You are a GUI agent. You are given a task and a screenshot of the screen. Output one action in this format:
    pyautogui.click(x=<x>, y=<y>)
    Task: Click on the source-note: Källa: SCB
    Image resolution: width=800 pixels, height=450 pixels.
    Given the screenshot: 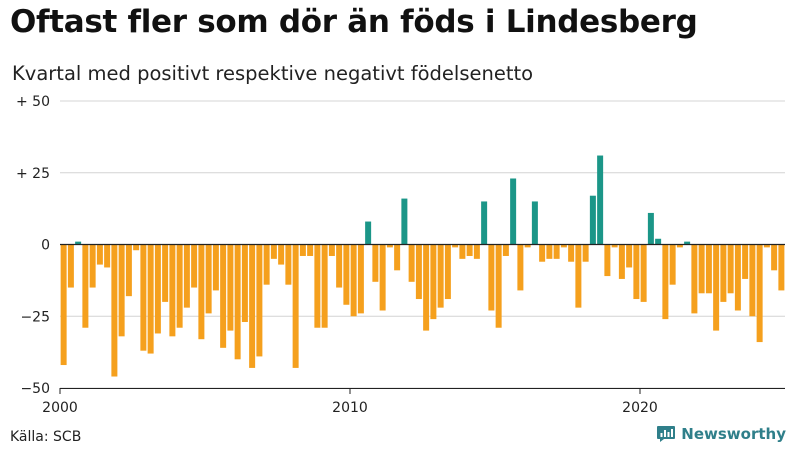 What is the action you would take?
    pyautogui.click(x=46, y=437)
    